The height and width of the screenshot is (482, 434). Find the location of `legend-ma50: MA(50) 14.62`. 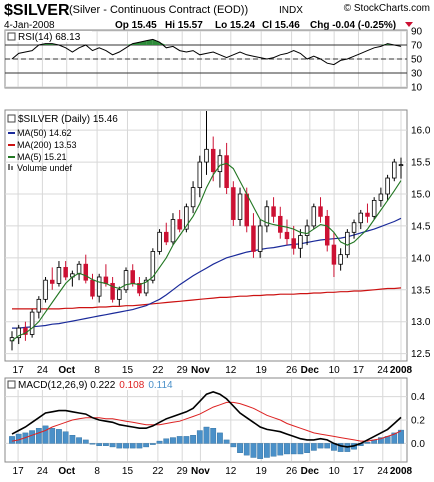

legend-ma50: MA(50) 14.62 is located at coordinates (44, 133).